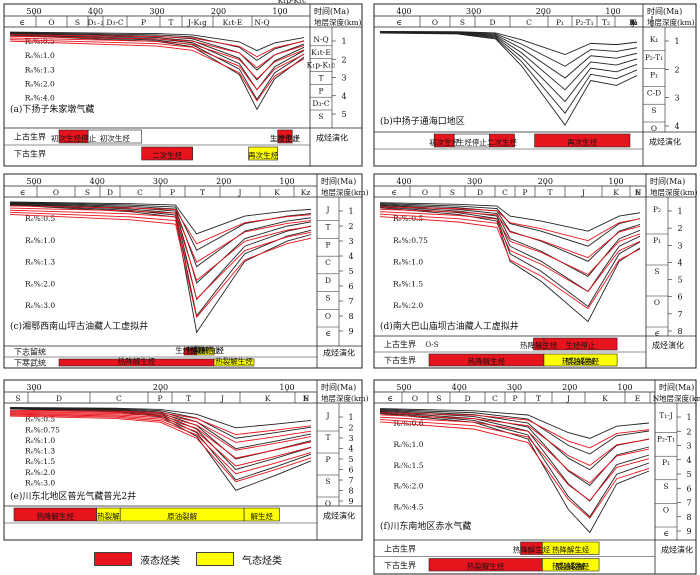 This screenshot has width=700, height=575. I want to click on panel-b-period: K₁, so click(633, 22).